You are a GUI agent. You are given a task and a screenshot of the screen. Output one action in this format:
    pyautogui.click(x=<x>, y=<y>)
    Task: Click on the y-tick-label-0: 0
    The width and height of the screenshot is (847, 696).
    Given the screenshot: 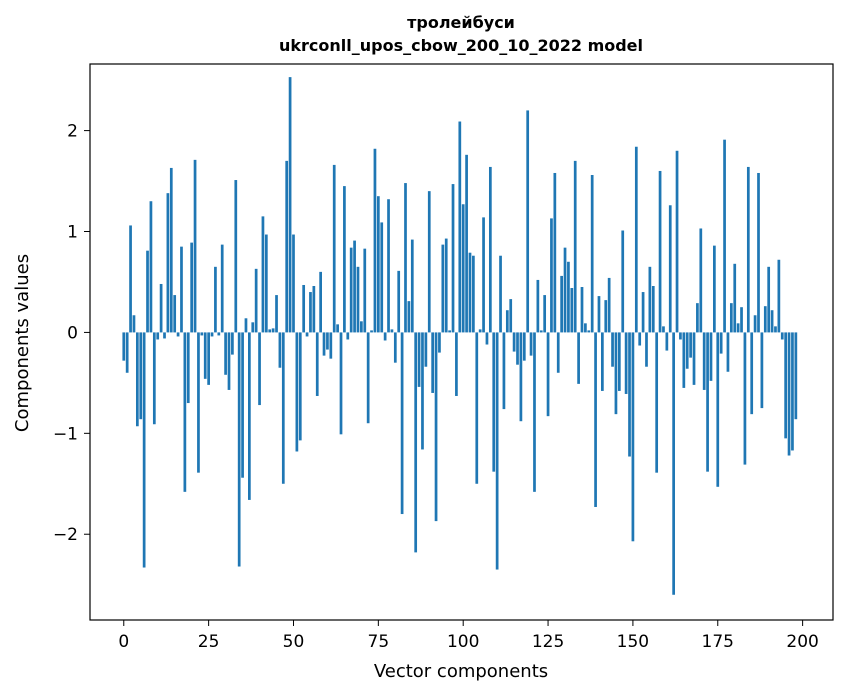 What is the action you would take?
    pyautogui.click(x=72, y=333)
    